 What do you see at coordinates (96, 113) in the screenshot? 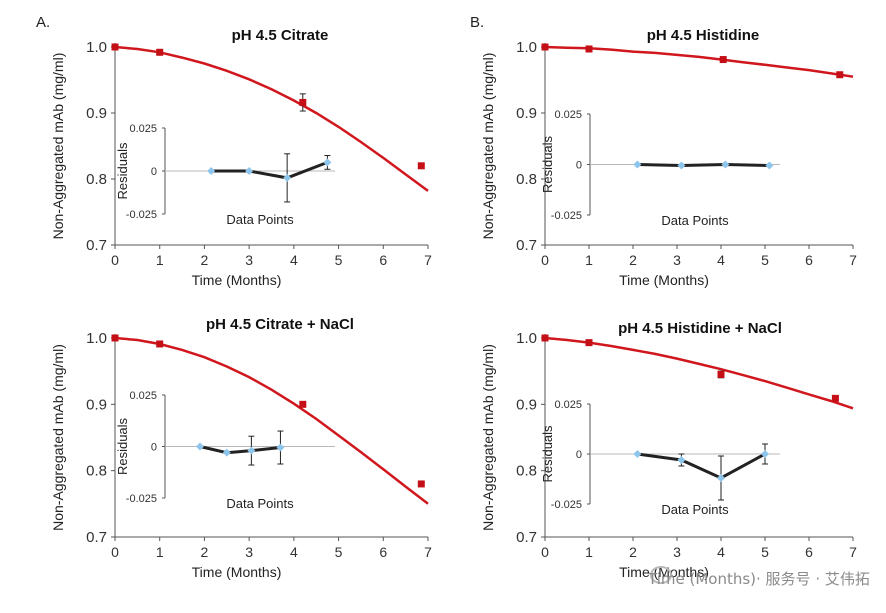
I see `chart1-ytick-label: 0.9` at bounding box center [96, 113].